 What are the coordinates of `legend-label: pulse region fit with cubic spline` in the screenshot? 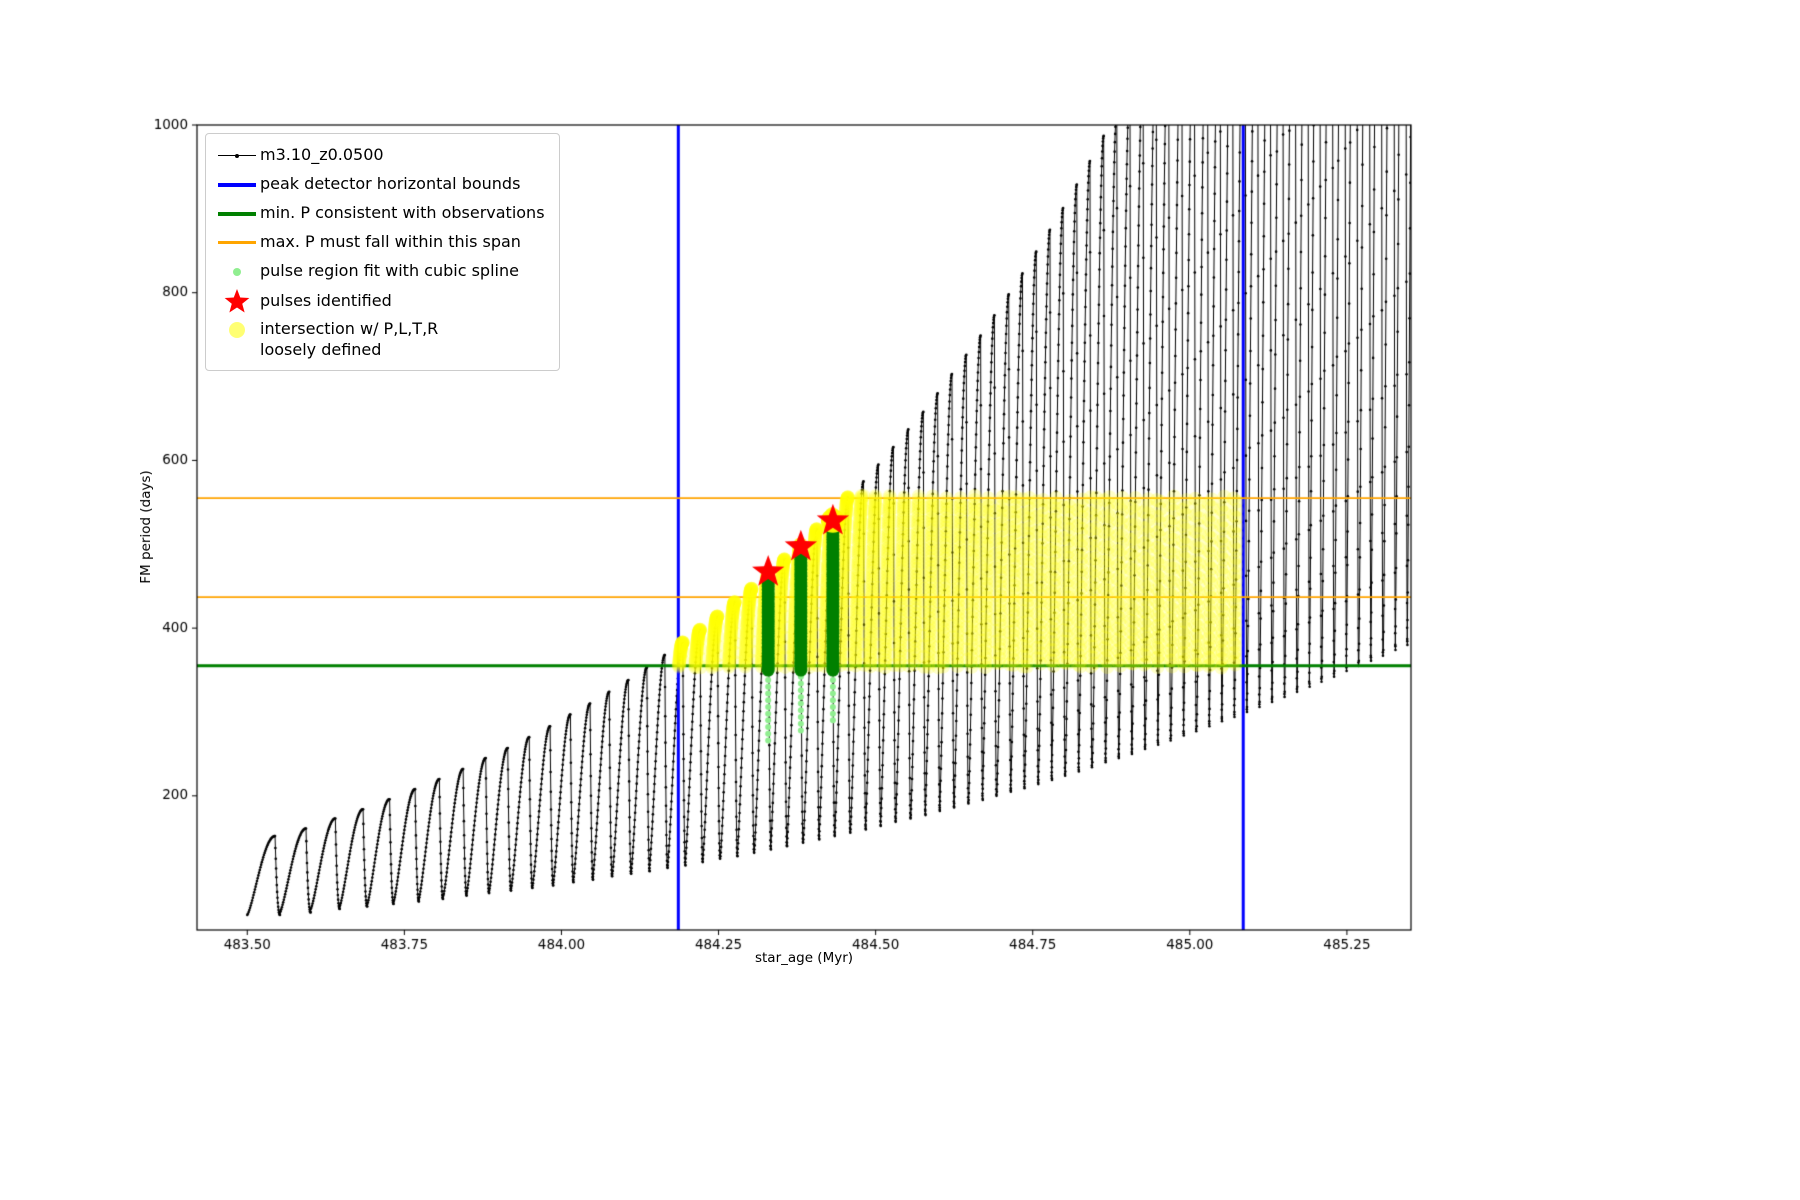 It's located at (389, 271).